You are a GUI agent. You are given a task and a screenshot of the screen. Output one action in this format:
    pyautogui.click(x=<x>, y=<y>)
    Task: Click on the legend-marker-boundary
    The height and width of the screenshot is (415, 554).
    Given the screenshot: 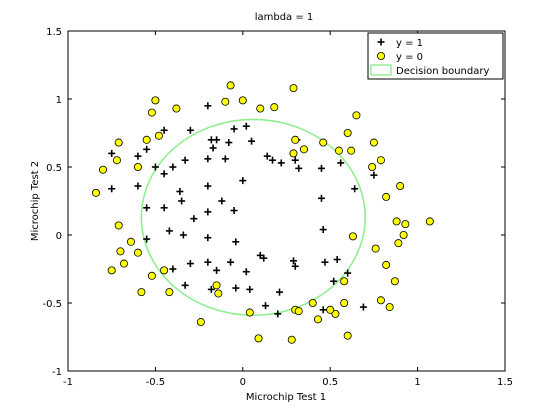 What is the action you would take?
    pyautogui.click(x=381, y=70)
    